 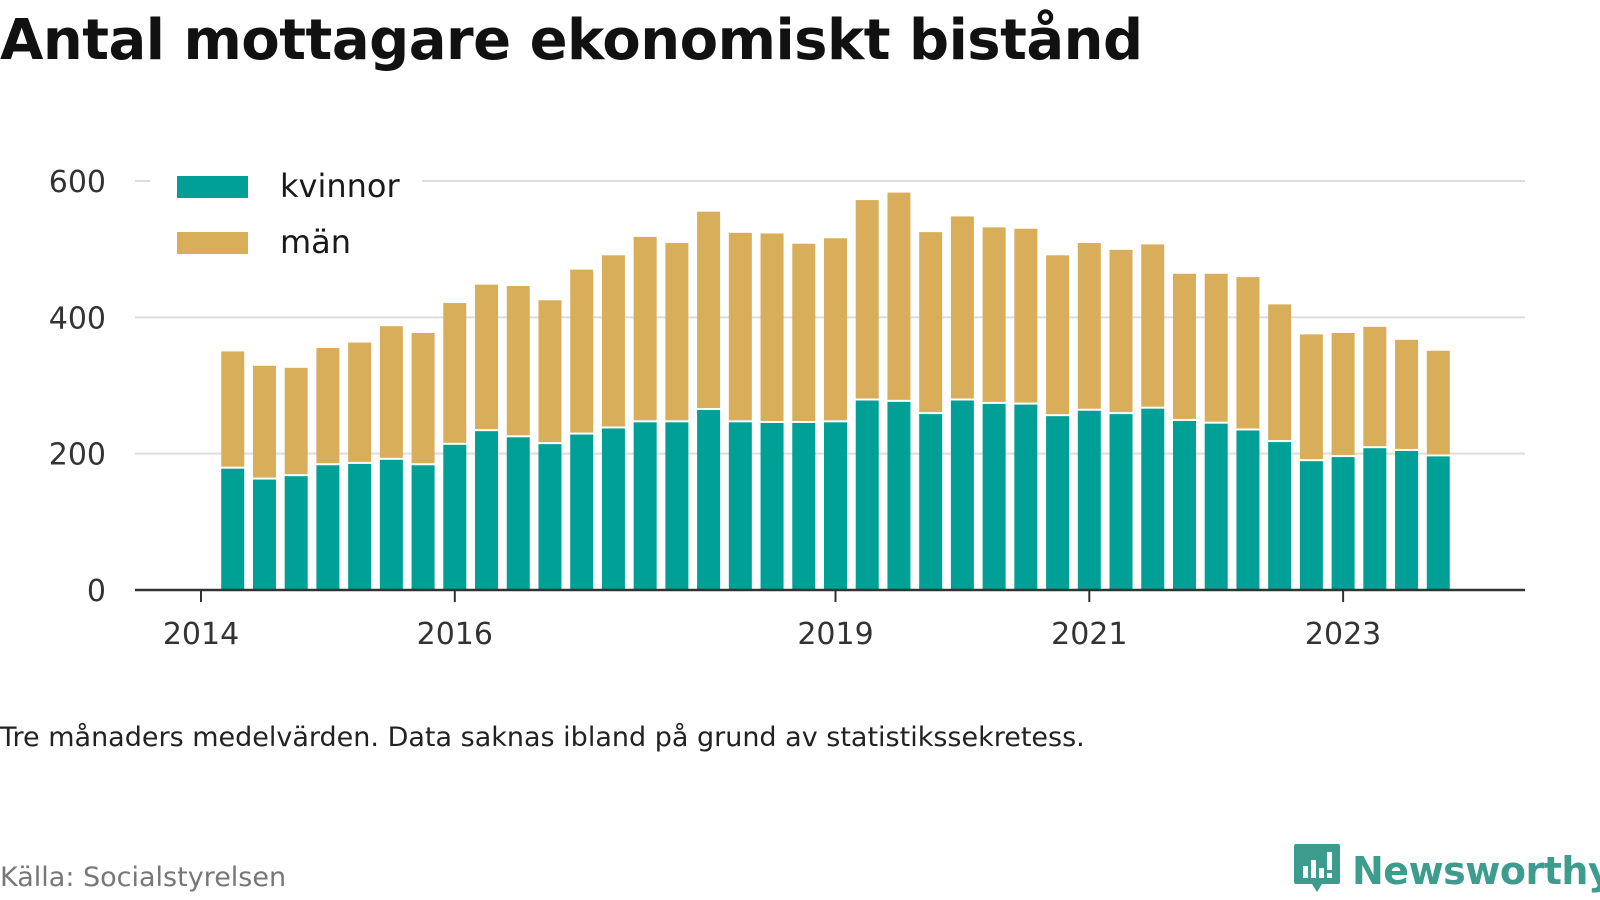 I want to click on bar-män-2014-10, so click(x=296, y=421).